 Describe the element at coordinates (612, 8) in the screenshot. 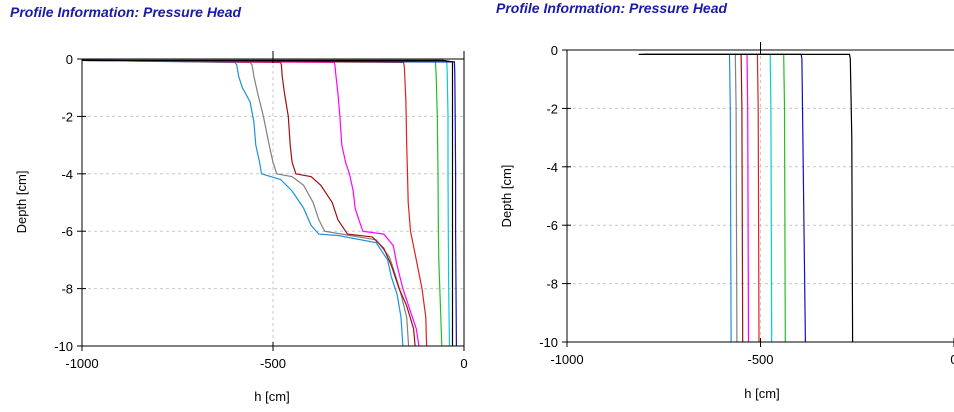

I see `right-chart-title: Profile Information: Pressure Head` at that location.